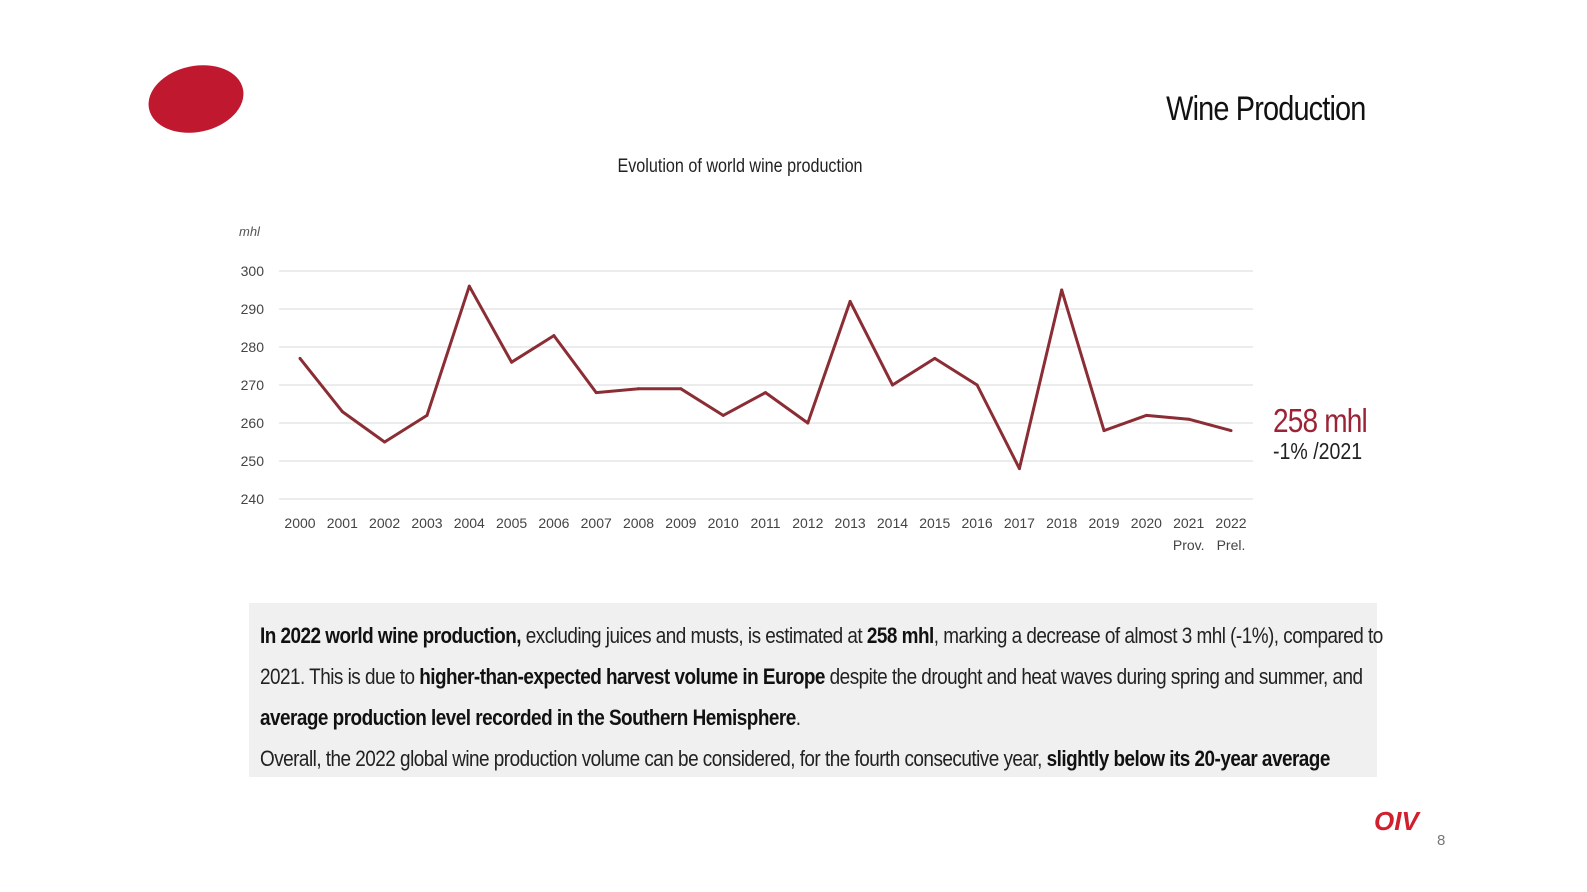  What do you see at coordinates (1320, 420) in the screenshot?
I see `callout-value: 258 mhl` at bounding box center [1320, 420].